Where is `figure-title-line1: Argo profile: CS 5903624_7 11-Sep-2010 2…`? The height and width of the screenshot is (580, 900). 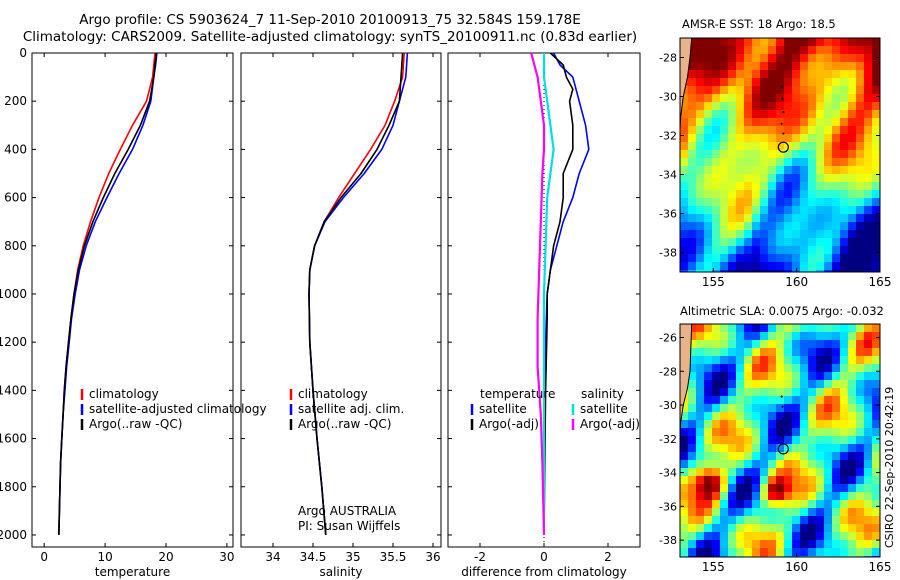
figure-title-line1: Argo profile: CS 5903624_7 11-Sep-2010 2… is located at coordinates (330, 20).